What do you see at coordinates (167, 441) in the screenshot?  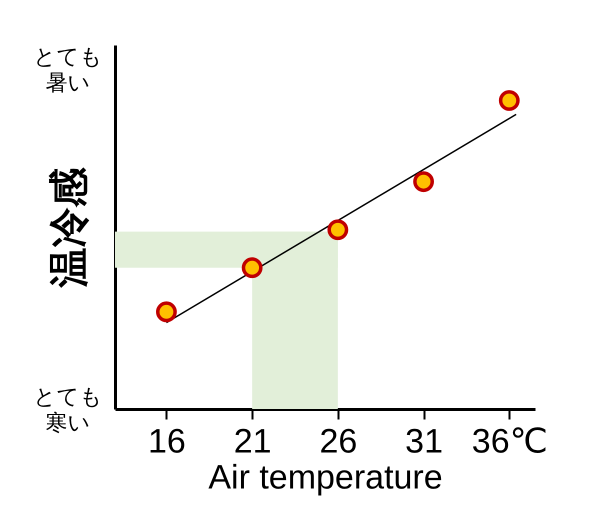 I see `x-tick-label: 16` at bounding box center [167, 441].